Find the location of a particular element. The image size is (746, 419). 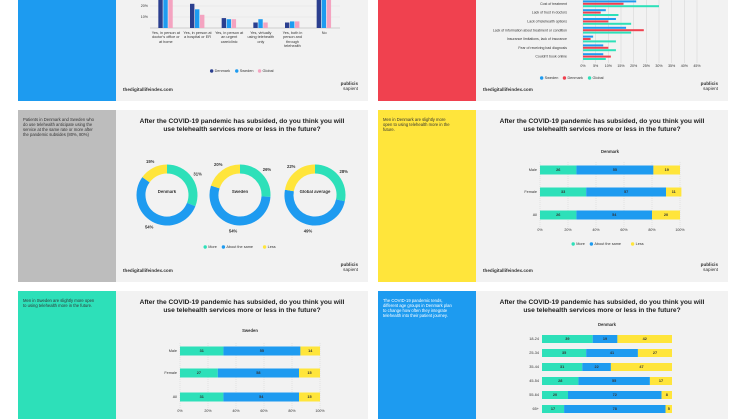

data-label: 15 is located at coordinates (309, 397).